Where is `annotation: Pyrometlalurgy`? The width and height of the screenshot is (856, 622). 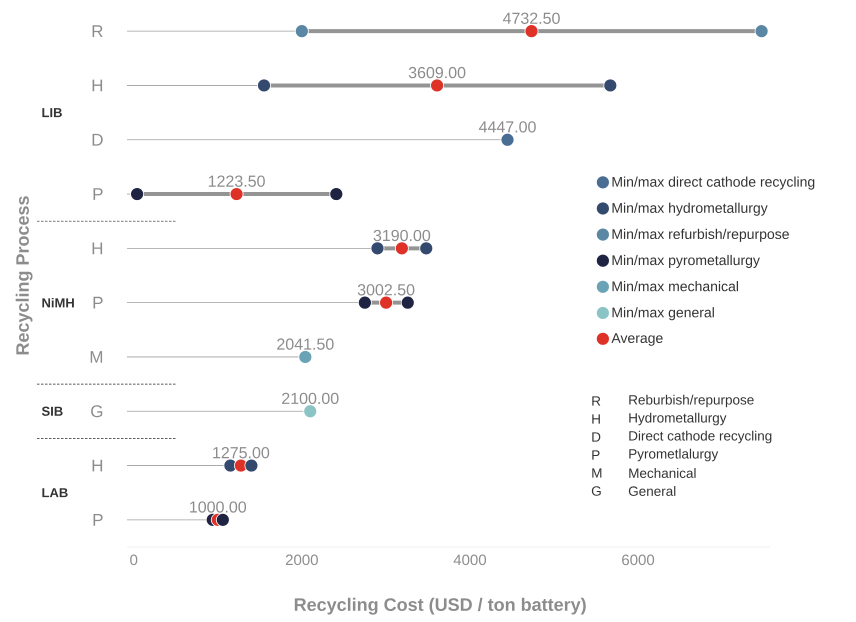 annotation: Pyrometlalurgy is located at coordinates (673, 455).